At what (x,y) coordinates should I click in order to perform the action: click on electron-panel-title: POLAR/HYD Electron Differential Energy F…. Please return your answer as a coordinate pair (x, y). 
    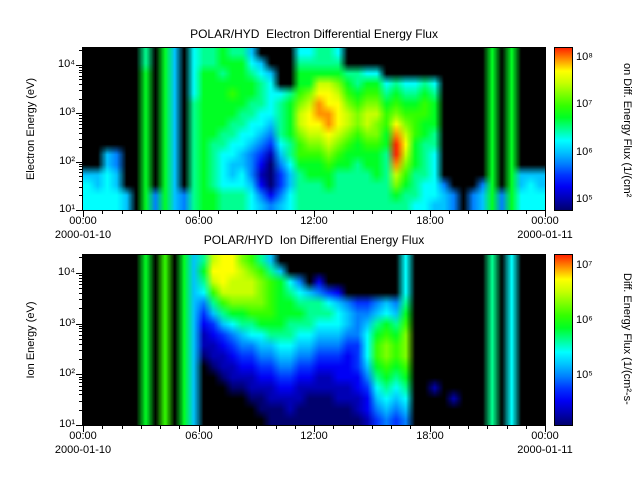
    Looking at the image, I should click on (314, 34).